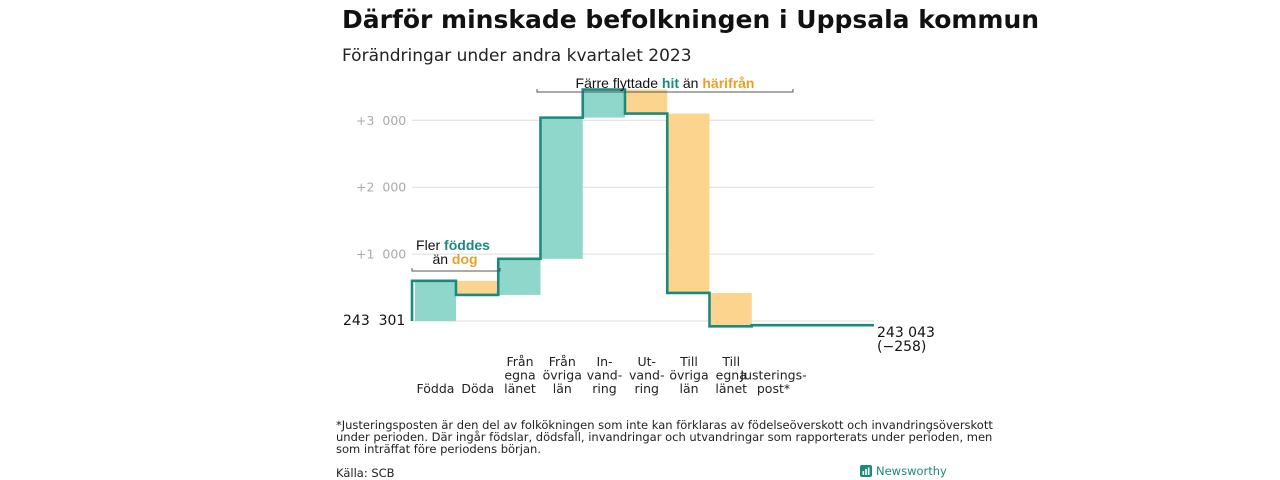  I want to click on migration-annotation: Färre flyttade hit än härifrån, so click(665, 84).